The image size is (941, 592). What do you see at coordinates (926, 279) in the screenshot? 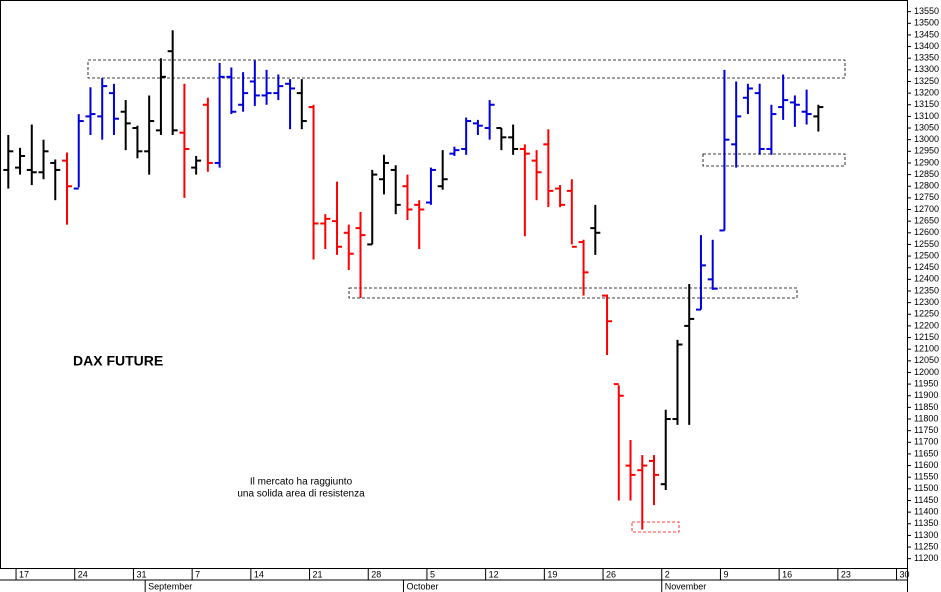
I see `y-tick-label: 12400` at bounding box center [926, 279].